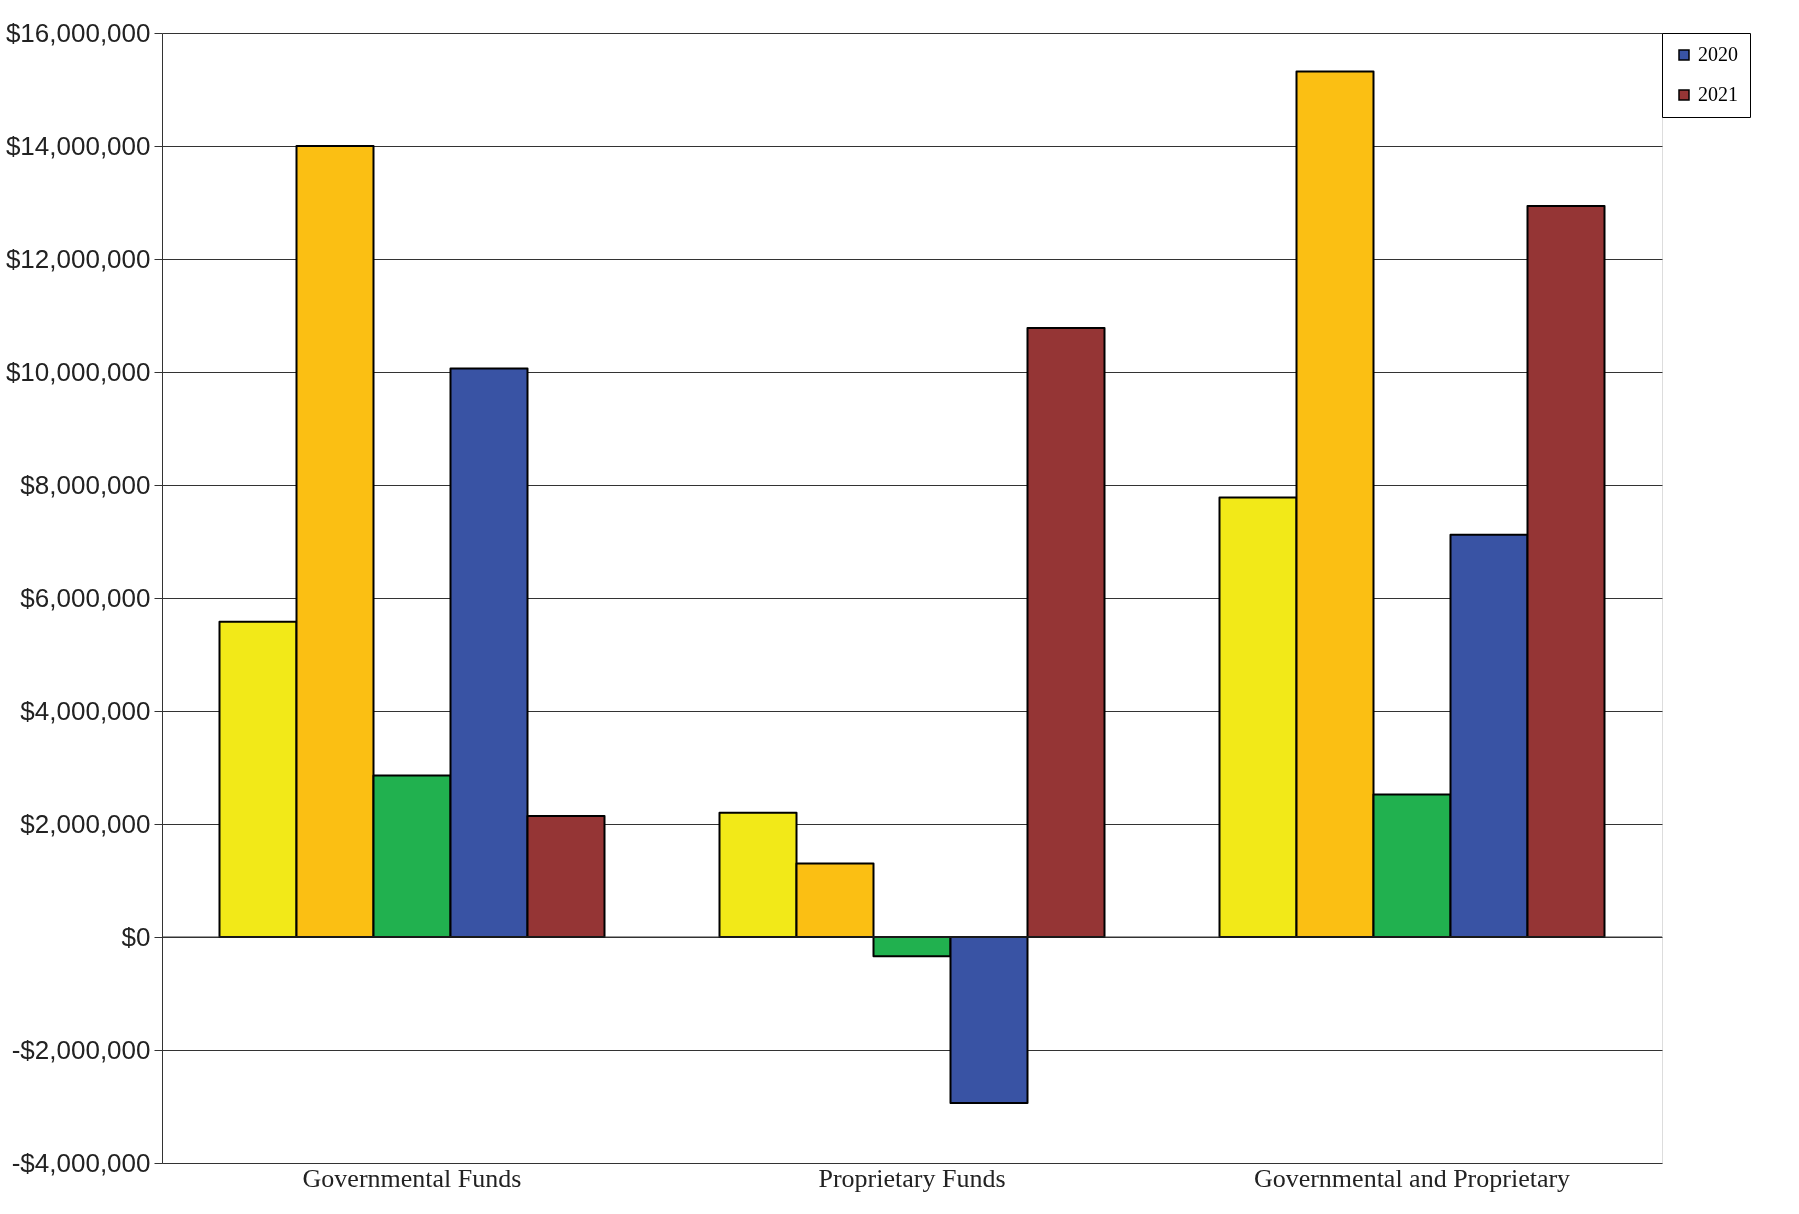  I want to click on y-tick-label: $2,000,000, so click(85, 823).